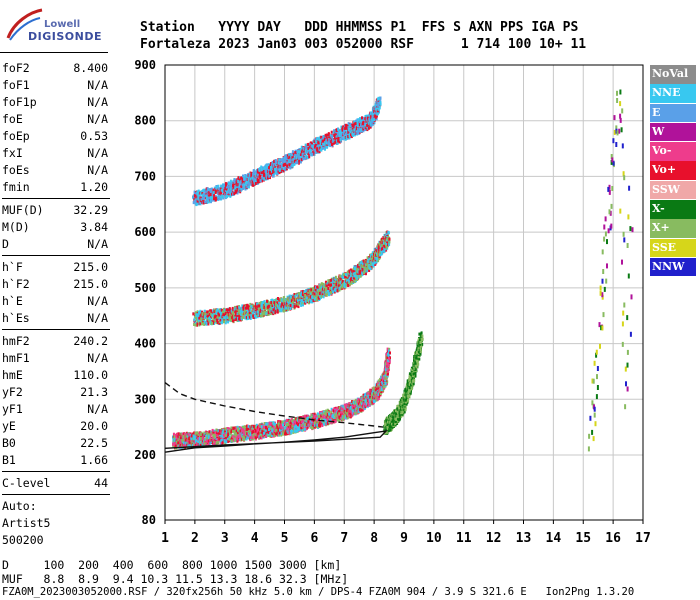 The image size is (700, 600). I want to click on param-row: h`E N/A, so click(56, 301).